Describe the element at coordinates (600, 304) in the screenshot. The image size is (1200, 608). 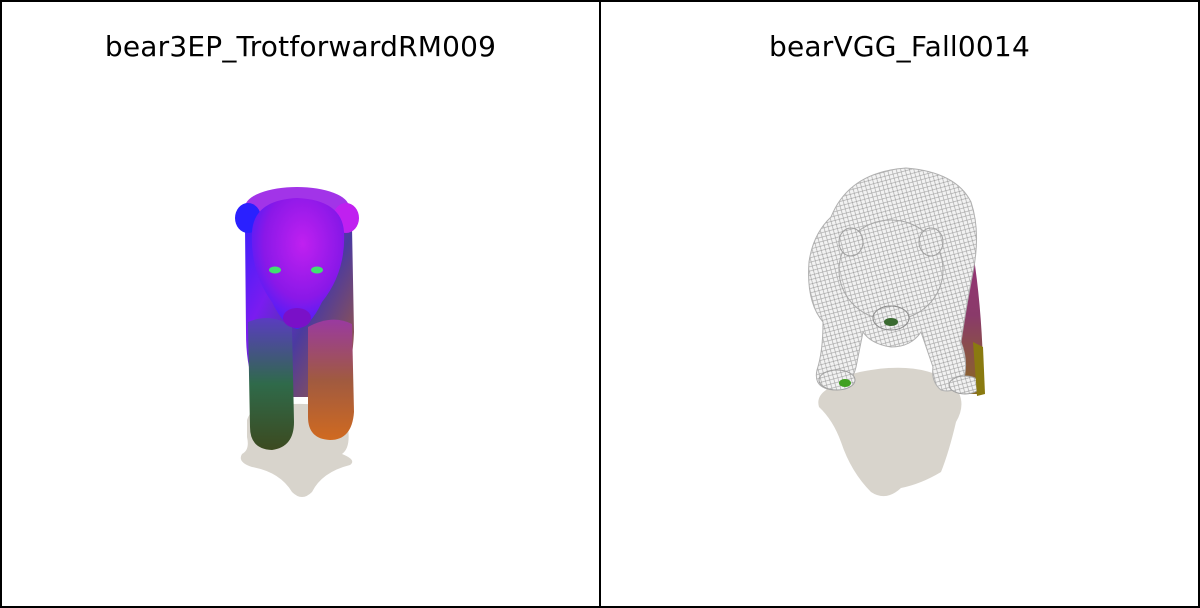
I see `panel-divider` at that location.